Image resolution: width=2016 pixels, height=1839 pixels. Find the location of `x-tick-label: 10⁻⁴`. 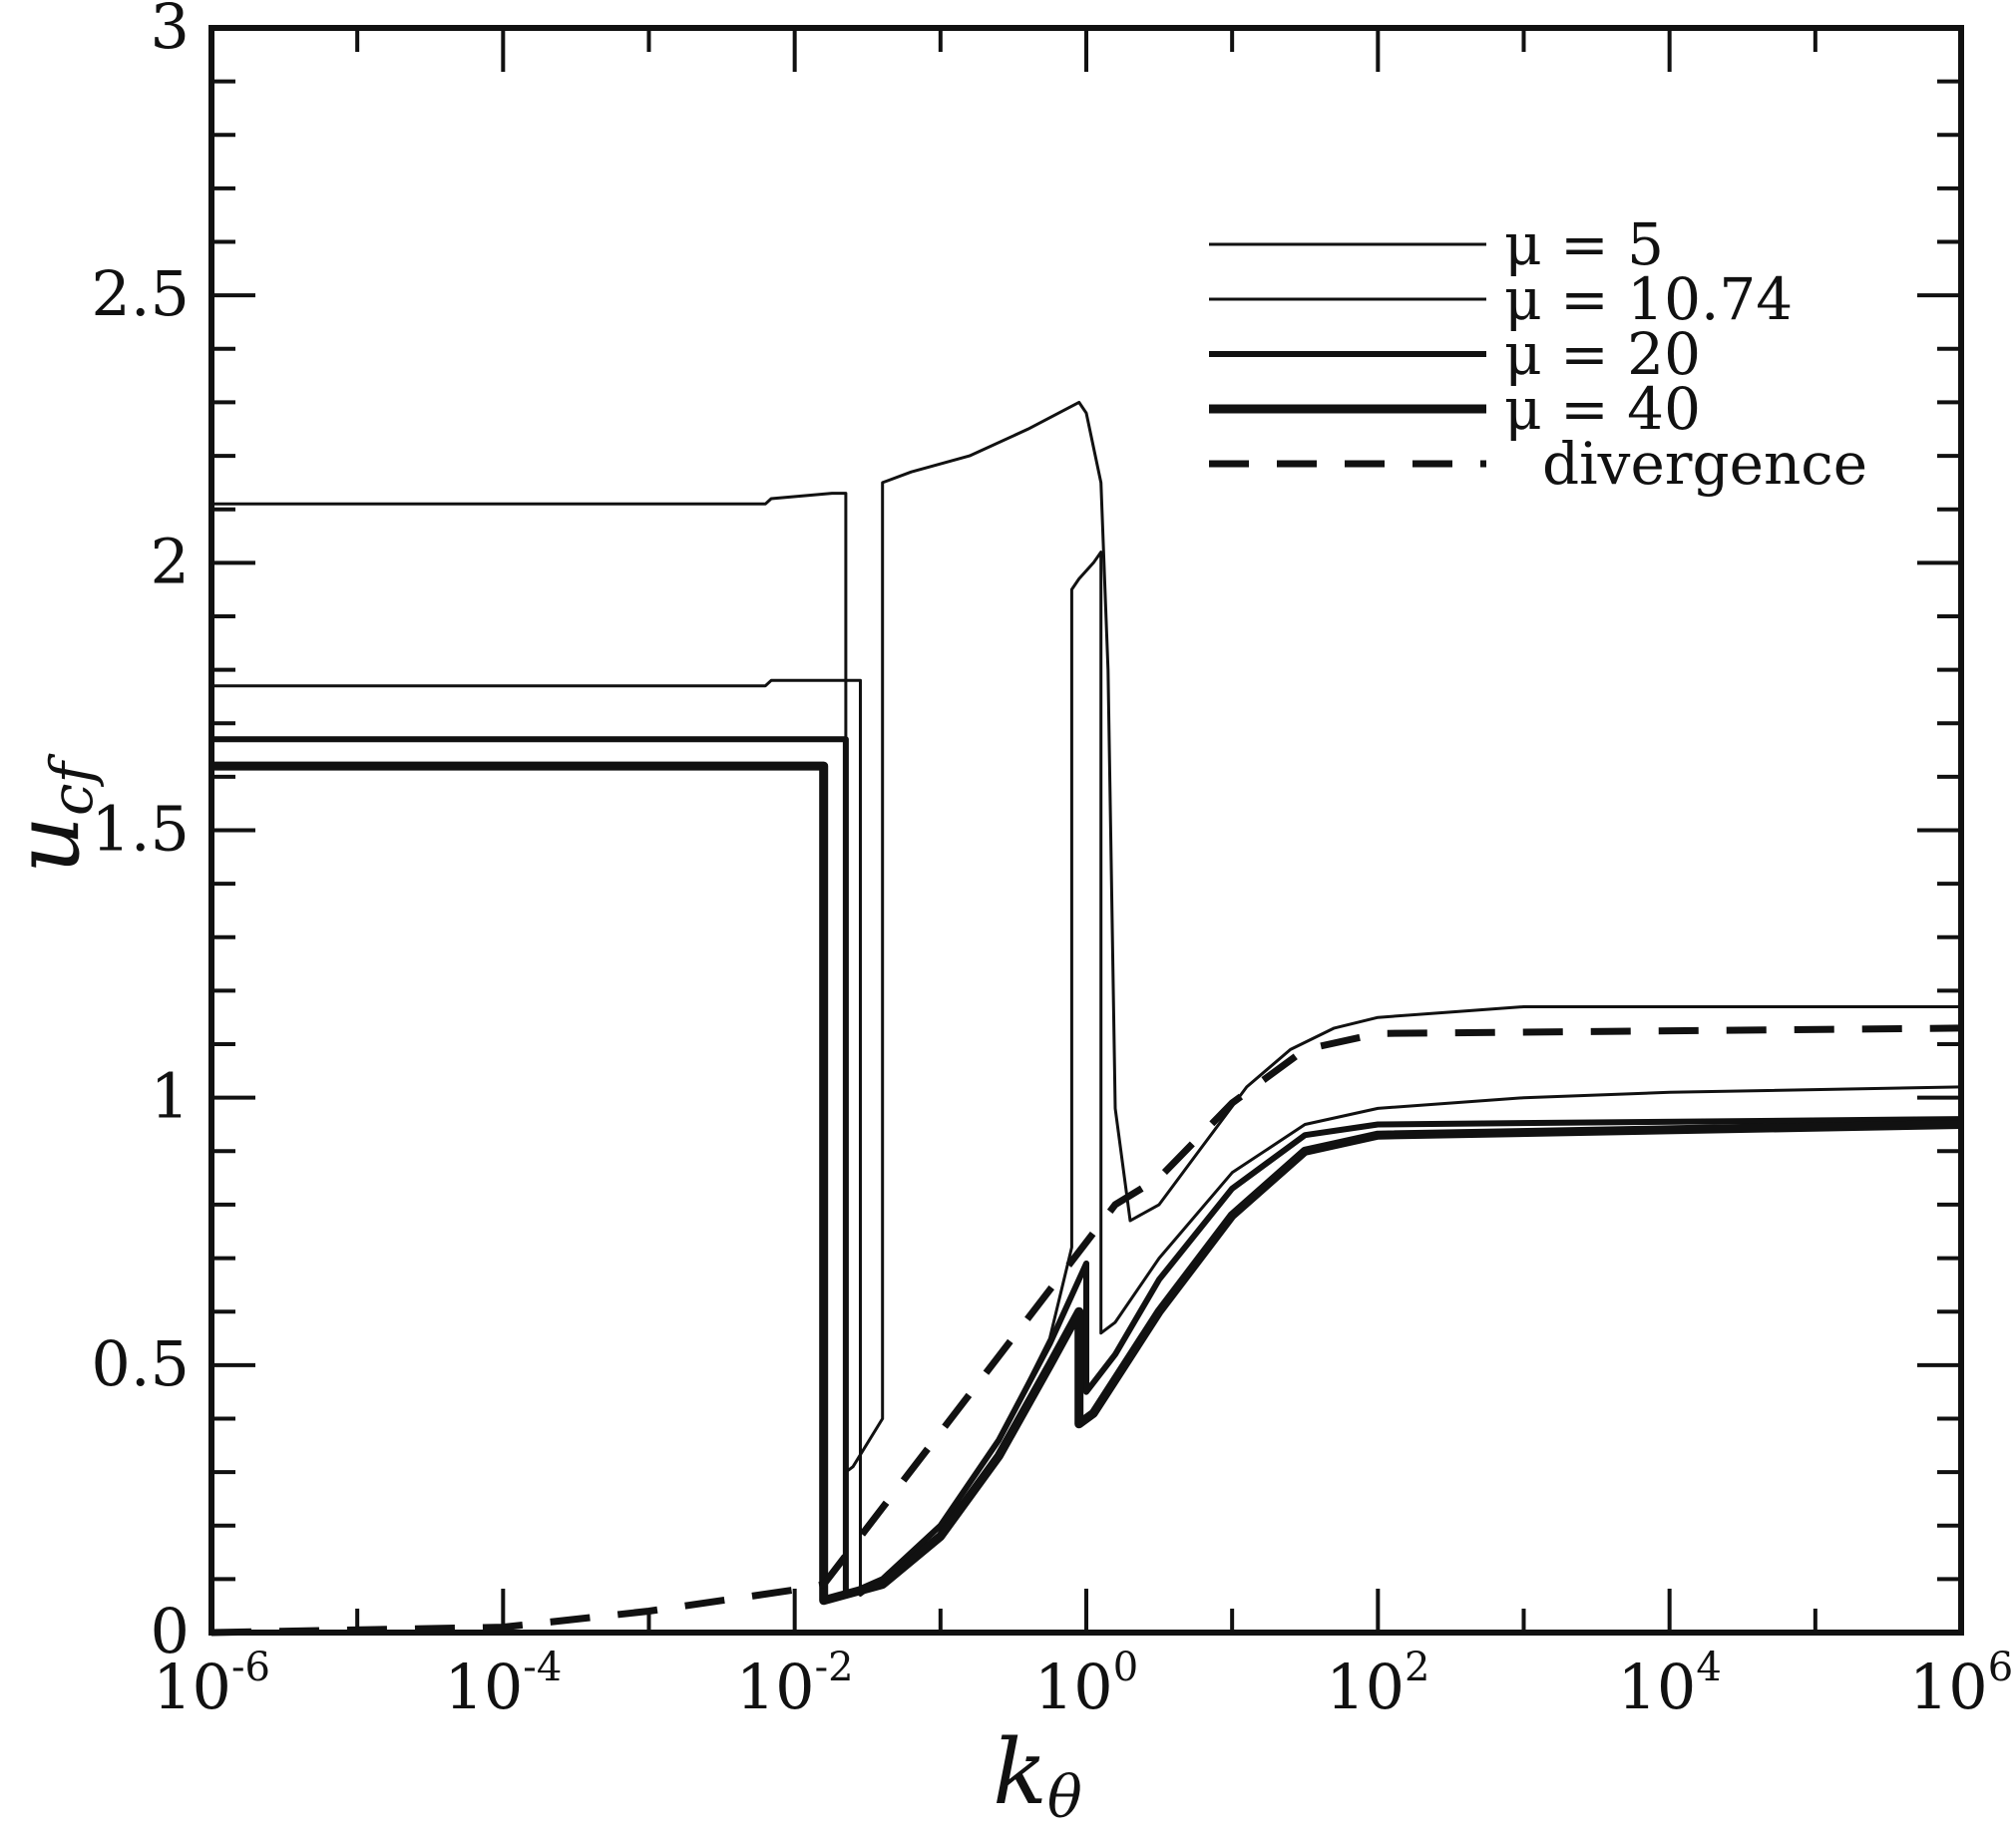

x-tick-label: 10⁻⁴ is located at coordinates (503, 1684).